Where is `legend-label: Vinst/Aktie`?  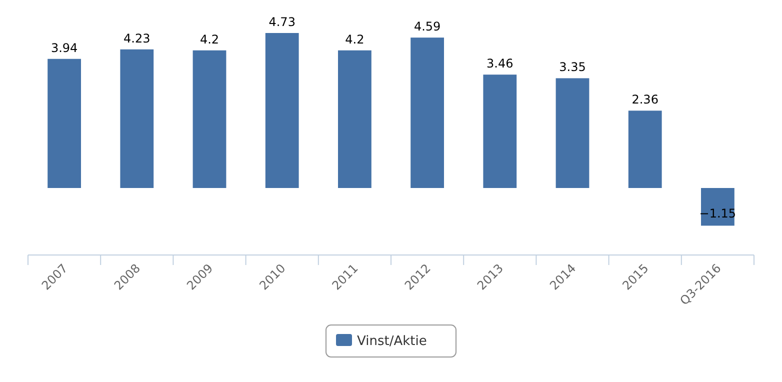 legend-label: Vinst/Aktie is located at coordinates (392, 341).